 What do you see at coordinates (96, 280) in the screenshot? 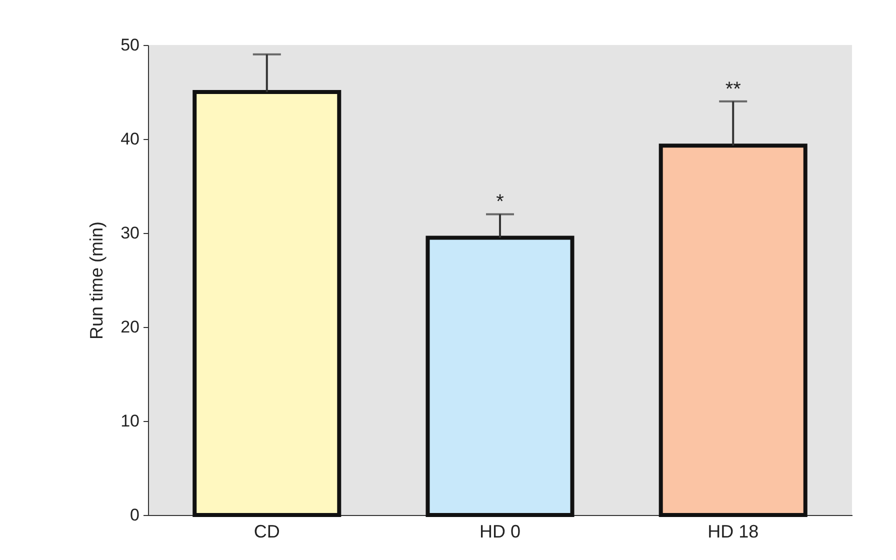
I see `y-axis-title: Run time (min)` at bounding box center [96, 280].